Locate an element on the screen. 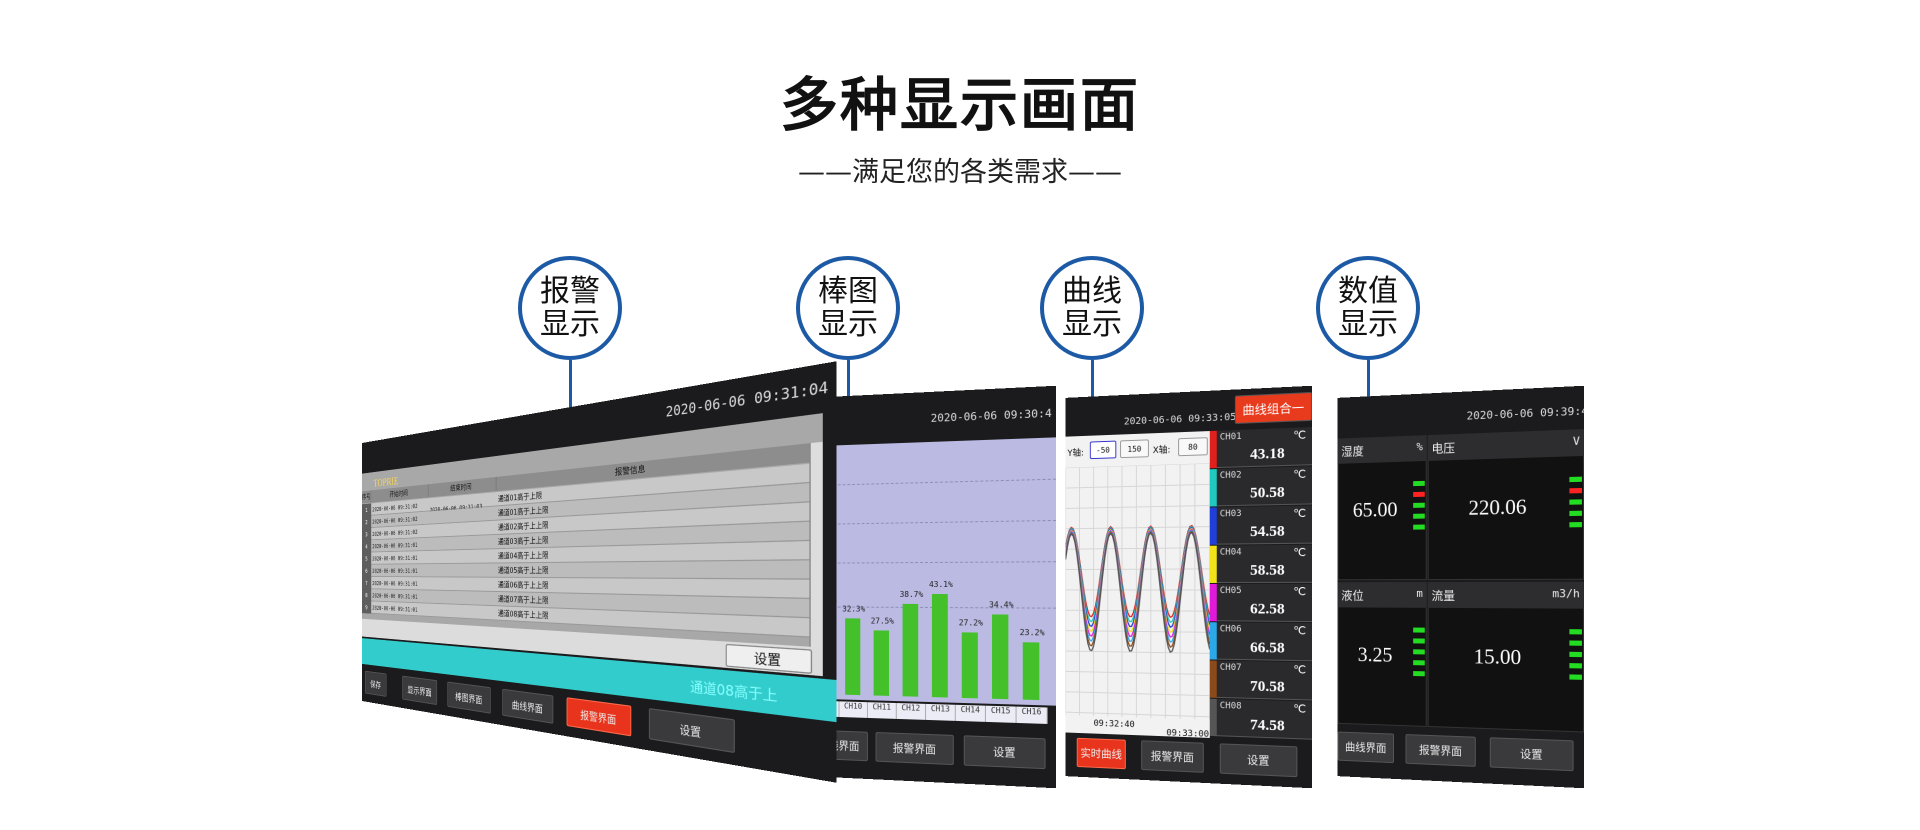 Image resolution: width=1920 pixels, height=830 pixels. badge-text: 报警 is located at coordinates (570, 291).